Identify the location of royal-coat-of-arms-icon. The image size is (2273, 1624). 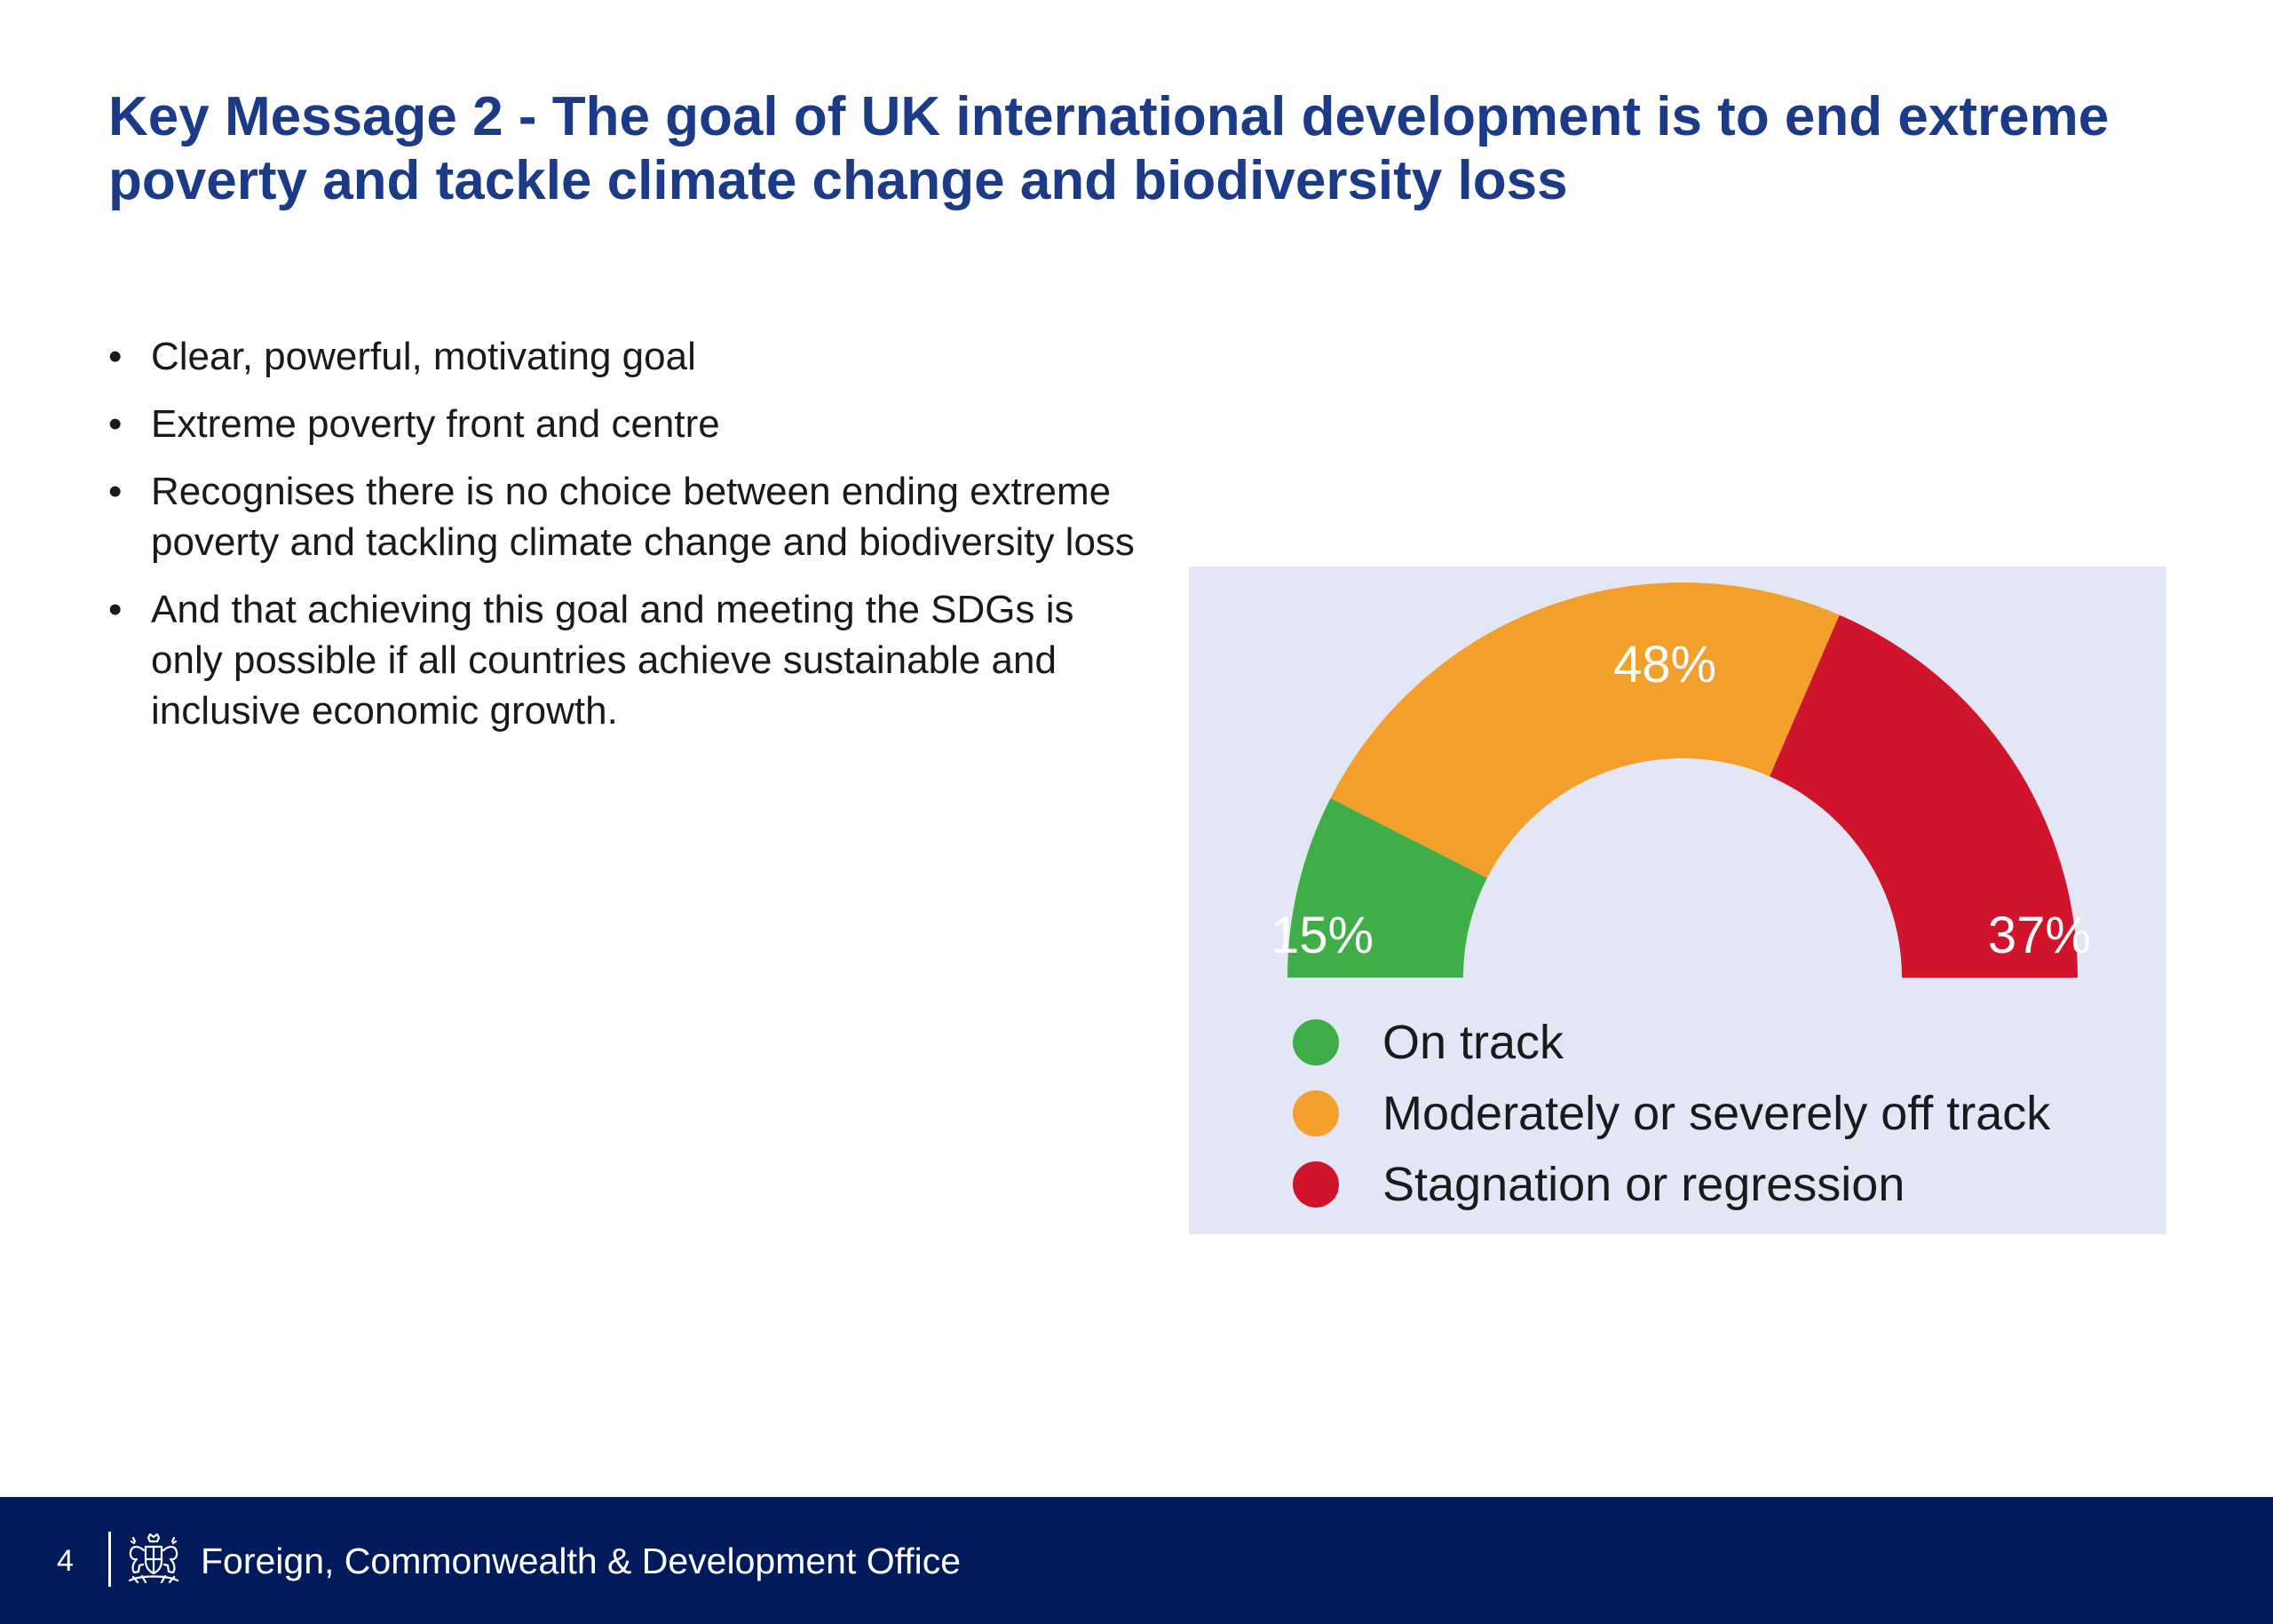
(153, 1558).